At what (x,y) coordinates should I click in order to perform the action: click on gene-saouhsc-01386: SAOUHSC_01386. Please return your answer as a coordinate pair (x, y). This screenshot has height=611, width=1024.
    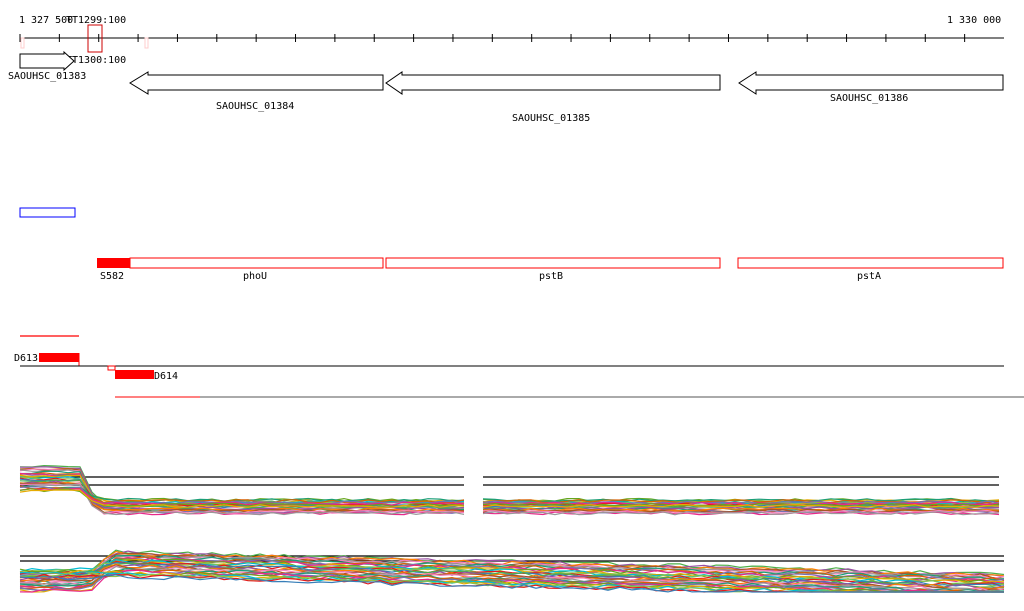
    Looking at the image, I should click on (871, 87).